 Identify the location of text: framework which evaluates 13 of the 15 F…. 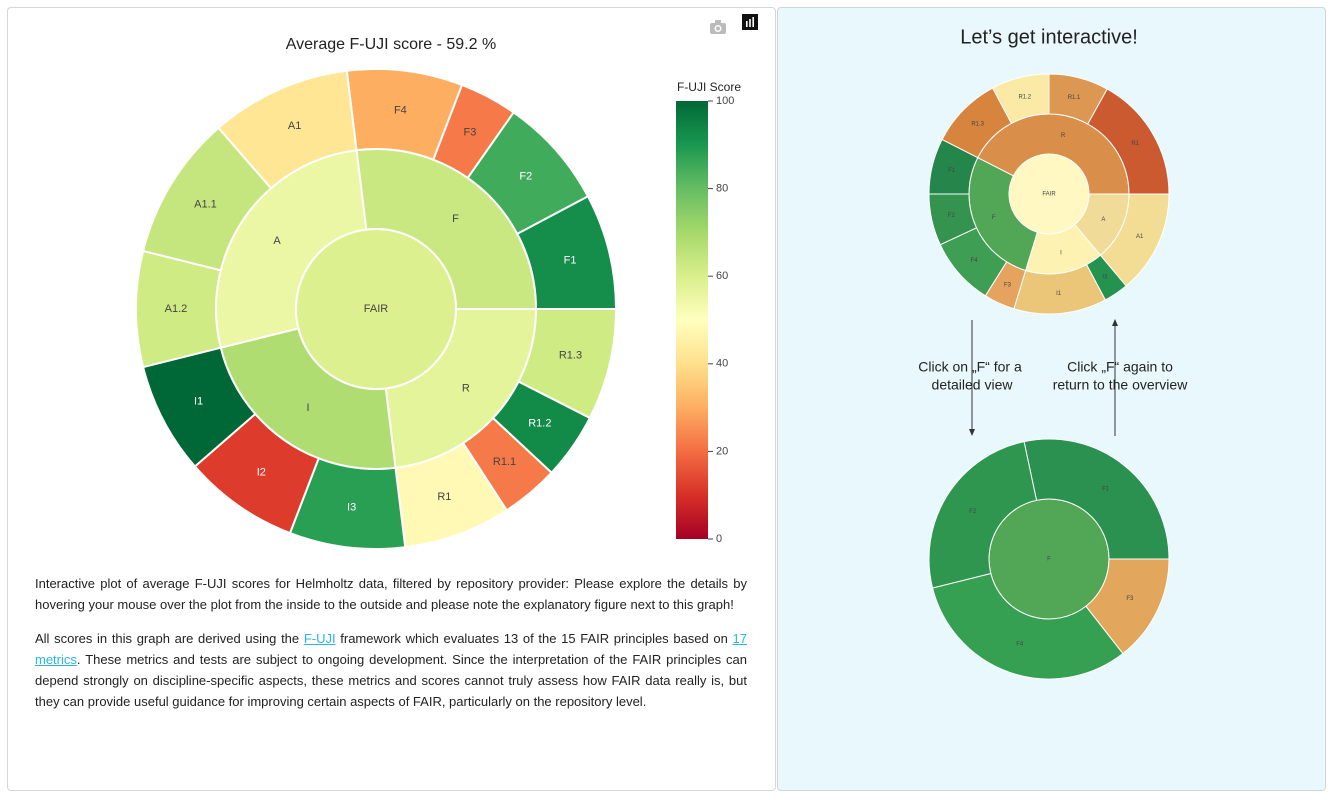
(534, 638).